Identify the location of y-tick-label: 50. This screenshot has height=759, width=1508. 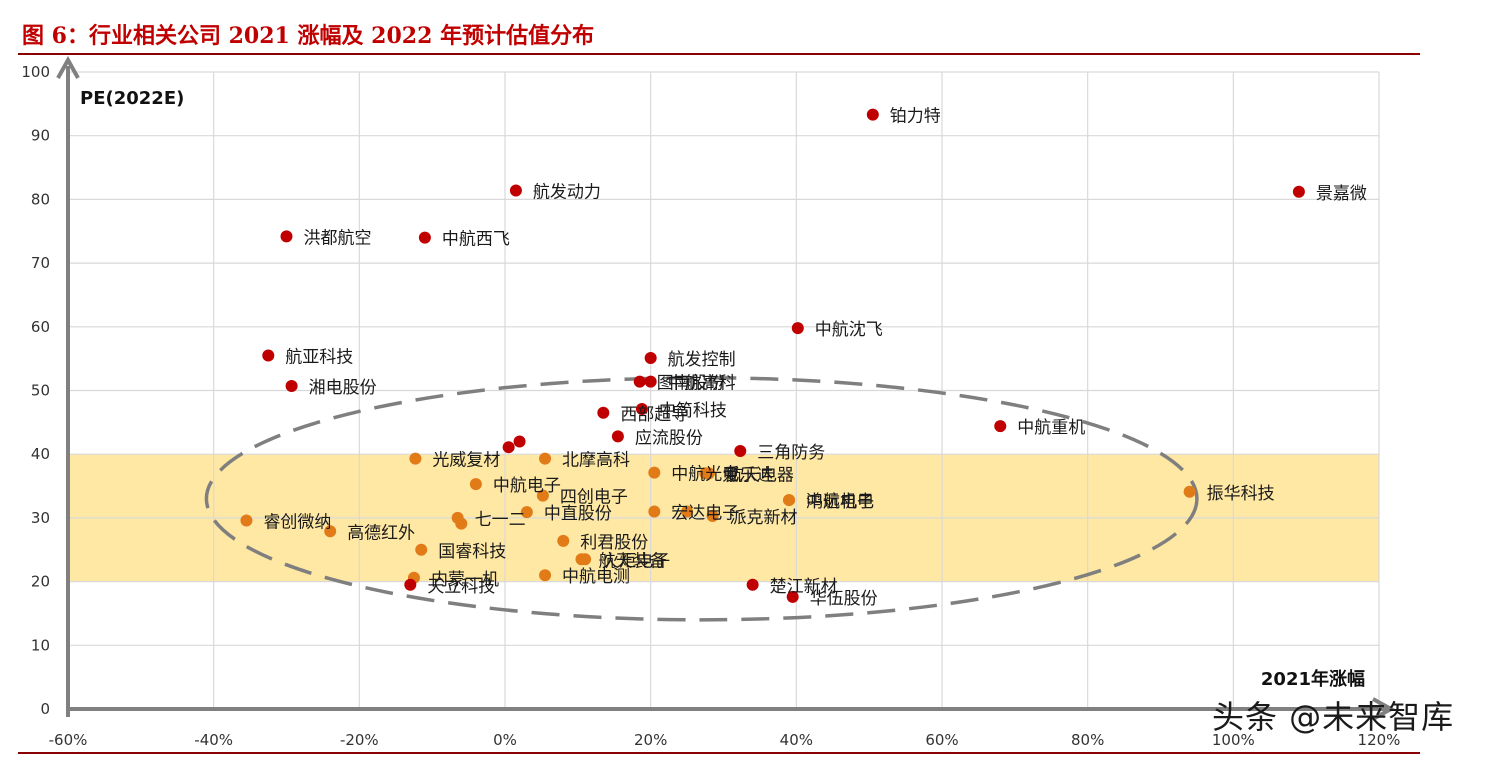
(40, 391).